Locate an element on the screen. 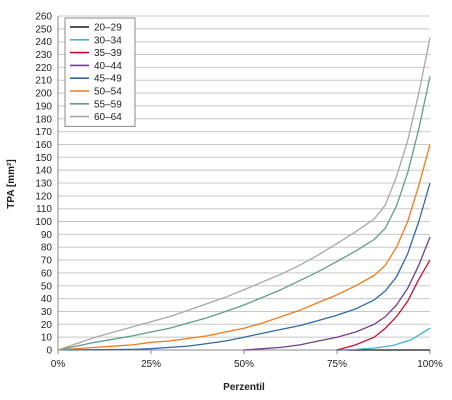 This screenshot has width=452, height=400. x-tick-label: 75% is located at coordinates (337, 364).